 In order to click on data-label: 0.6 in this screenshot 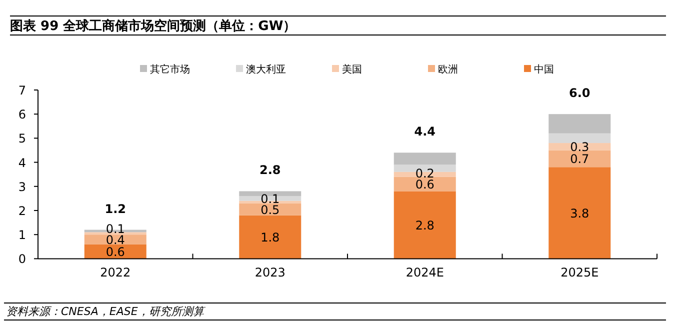, I will do `click(115, 251)`.